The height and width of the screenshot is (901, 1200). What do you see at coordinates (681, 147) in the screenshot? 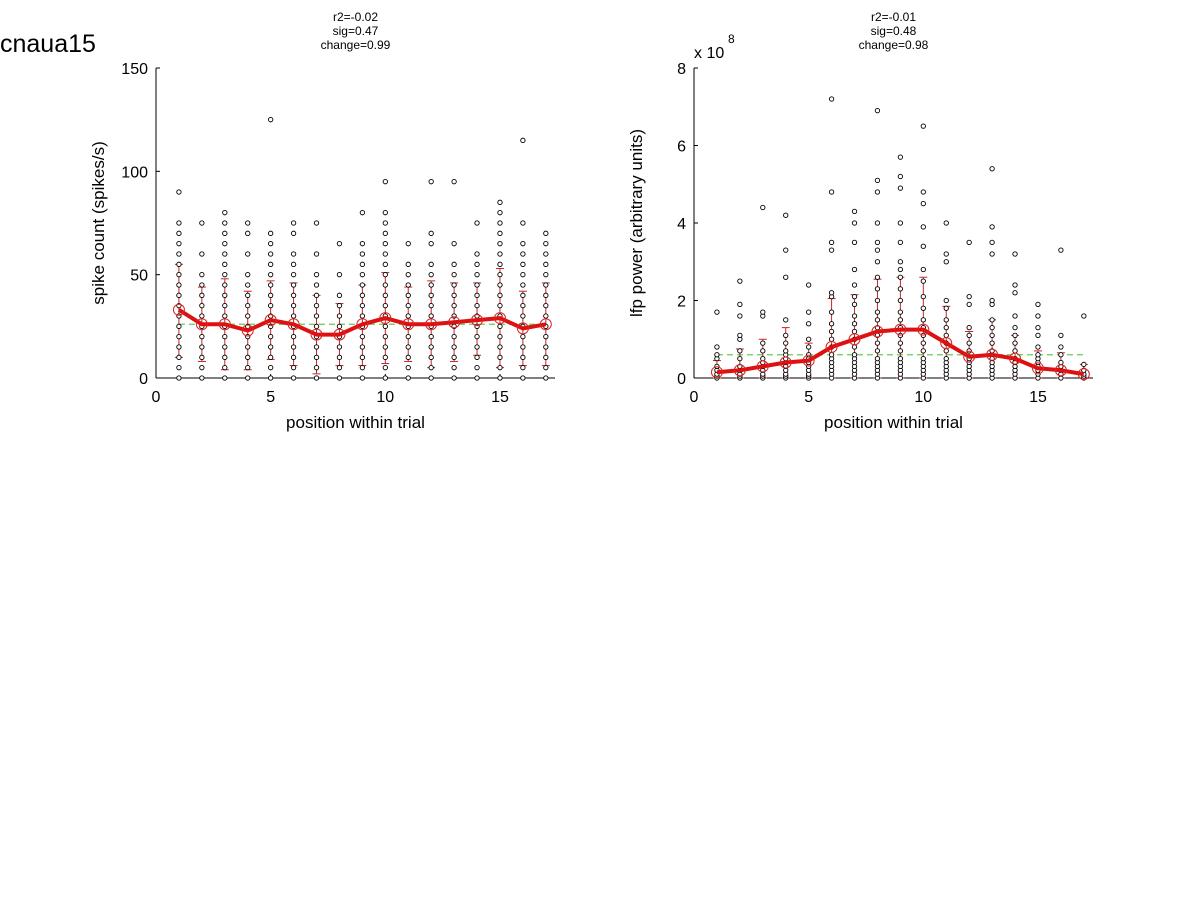
I see `y-tick-label: 6` at bounding box center [681, 147].